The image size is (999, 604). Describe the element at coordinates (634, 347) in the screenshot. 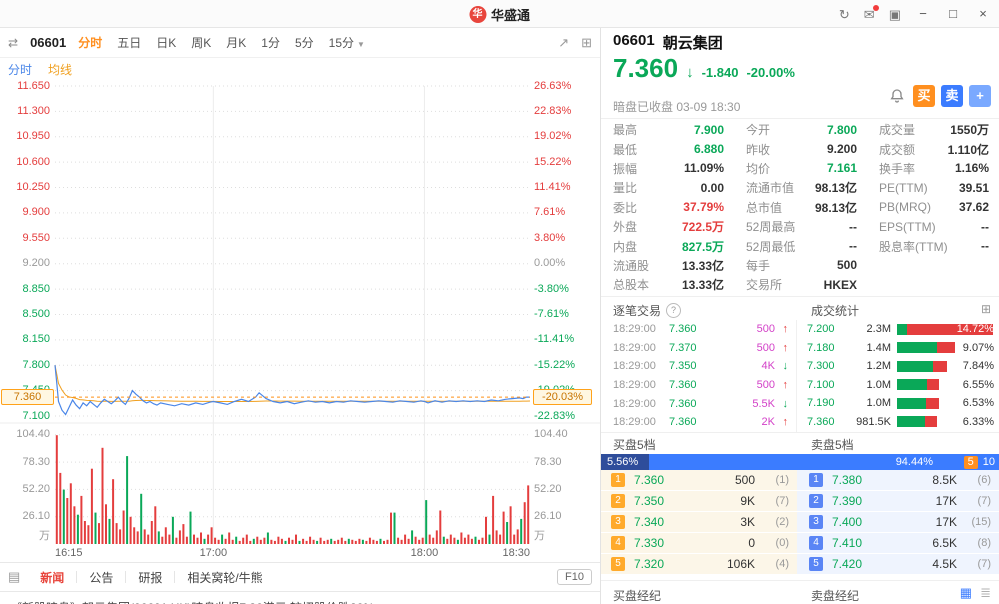

I see `tick-time: 18:29:00` at that location.